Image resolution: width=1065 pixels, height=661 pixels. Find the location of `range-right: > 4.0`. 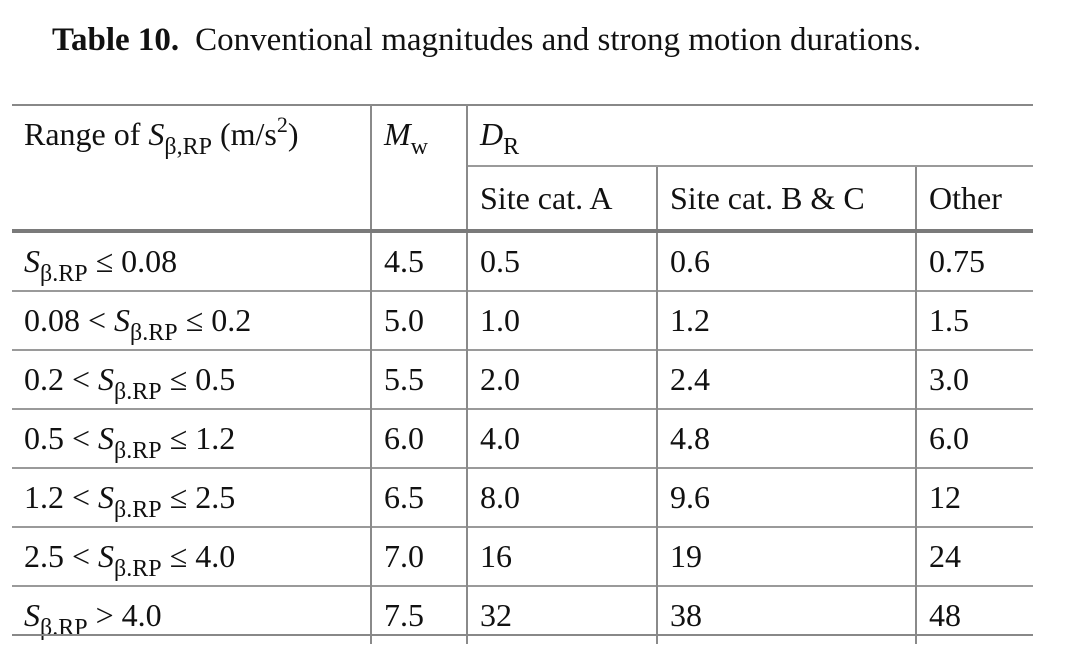

range-right: > 4.0 is located at coordinates (124, 615).